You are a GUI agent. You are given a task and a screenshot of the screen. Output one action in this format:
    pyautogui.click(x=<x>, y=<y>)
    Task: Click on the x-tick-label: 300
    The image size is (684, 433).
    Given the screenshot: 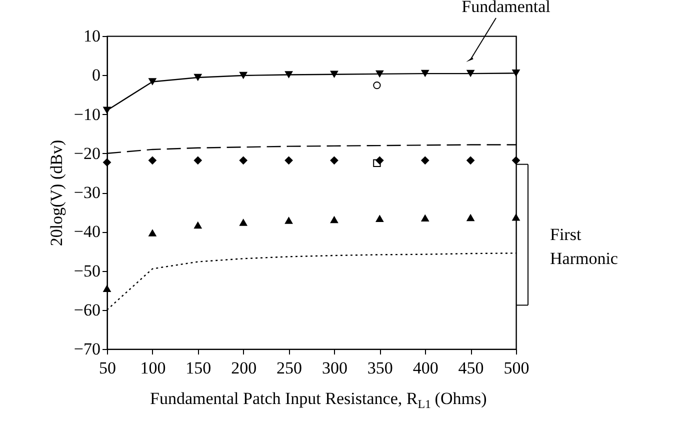 What is the action you would take?
    pyautogui.click(x=335, y=368)
    